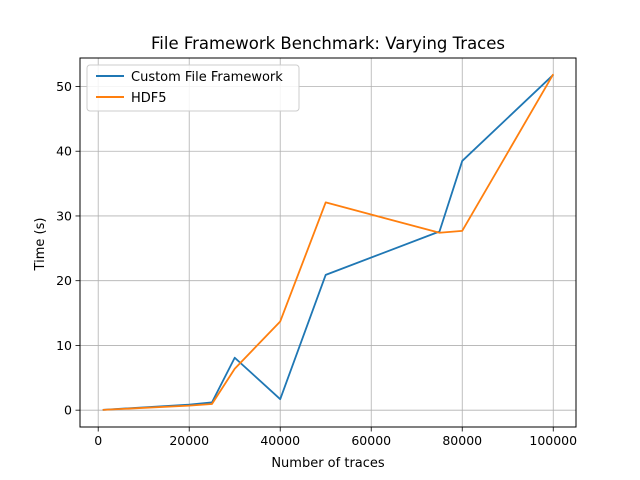 The width and height of the screenshot is (640, 480). I want to click on x-tick-label: 40000, so click(280, 440).